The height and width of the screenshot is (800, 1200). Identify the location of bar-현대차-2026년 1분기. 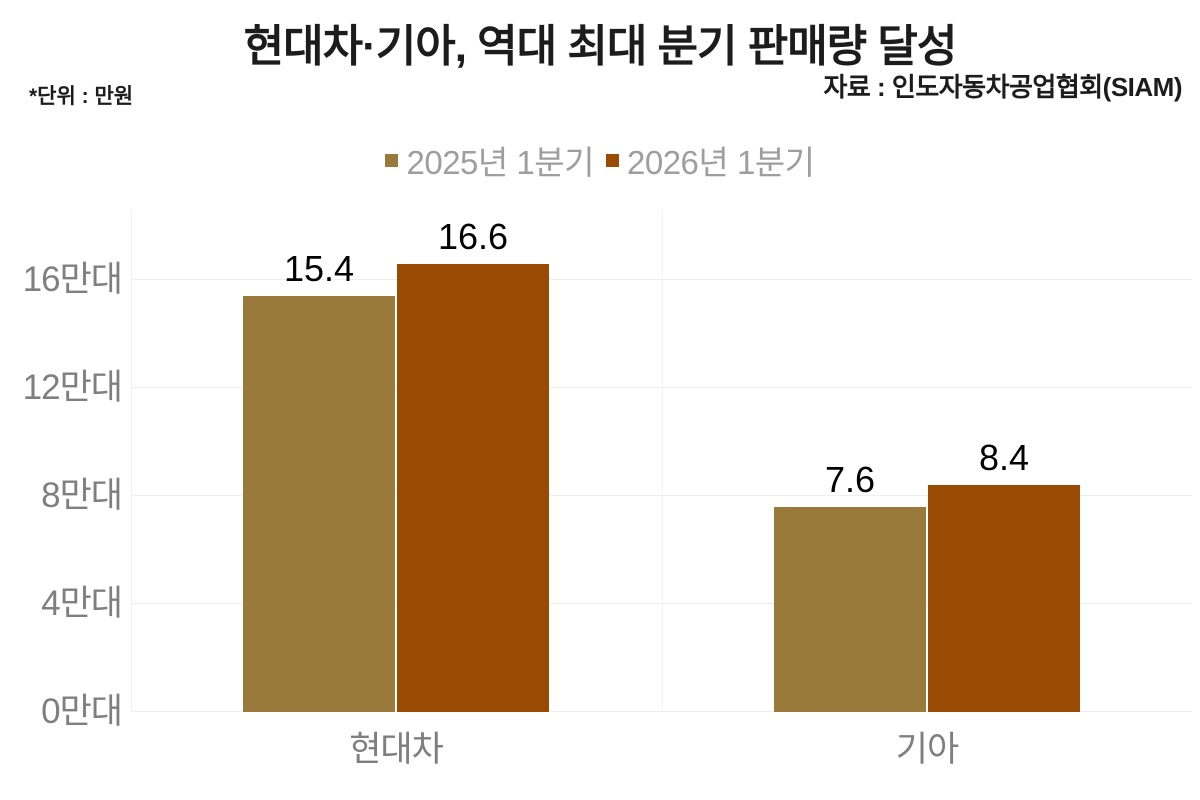
(473, 488).